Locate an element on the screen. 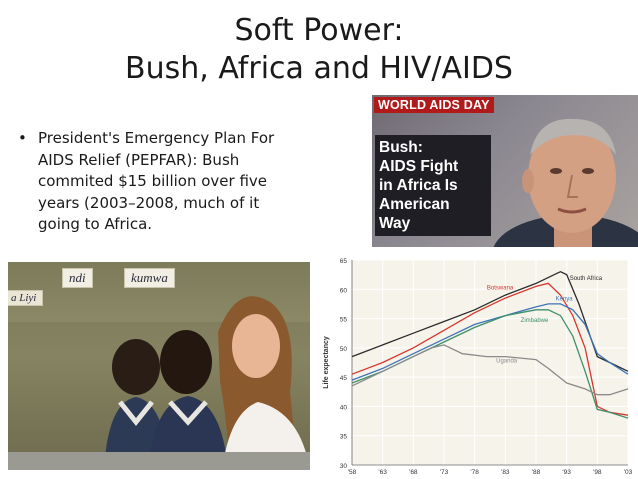  y-tick-label: 55 is located at coordinates (344, 320).